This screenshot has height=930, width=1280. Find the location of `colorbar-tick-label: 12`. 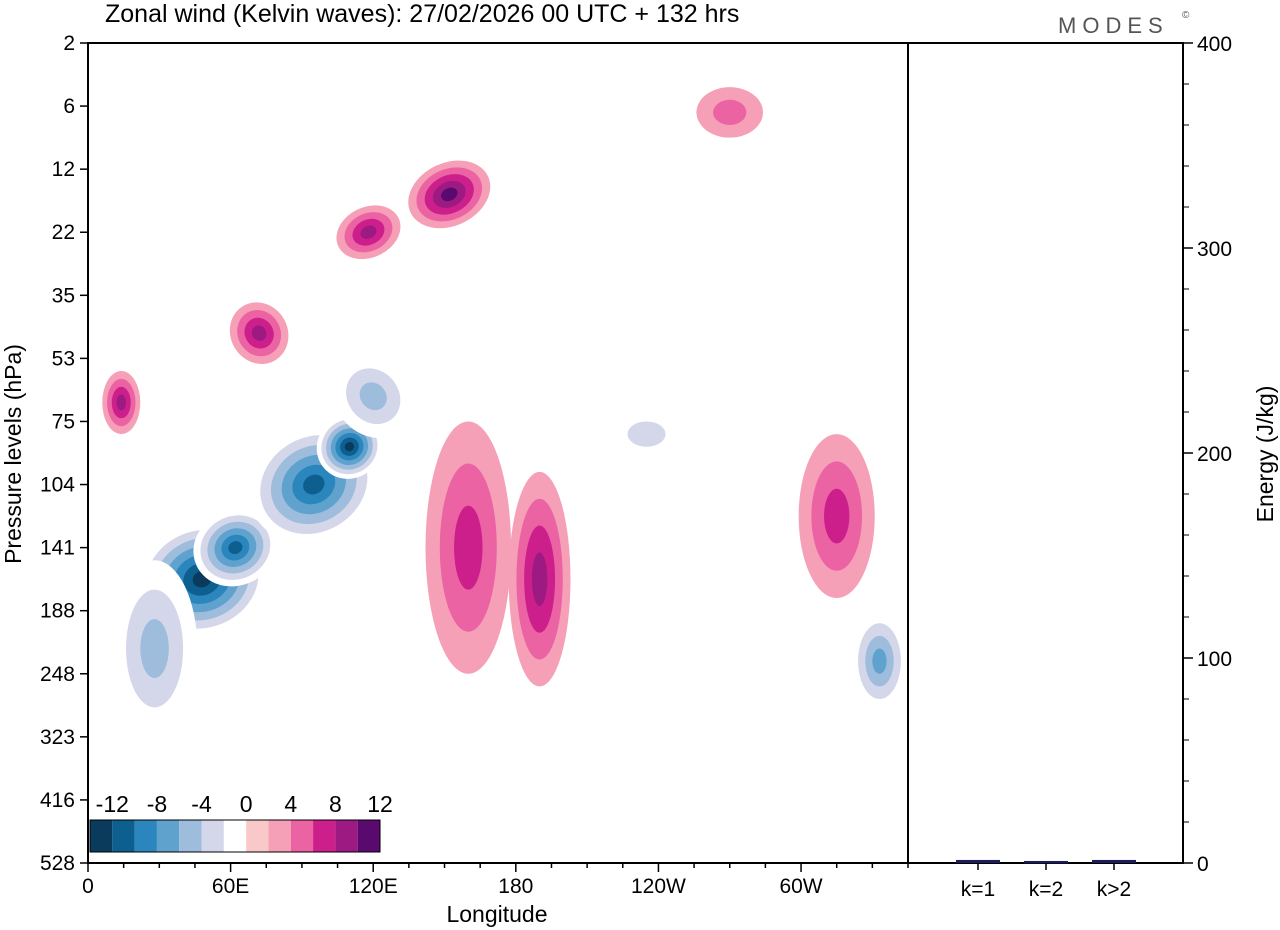

colorbar-tick-label: 12 is located at coordinates (380, 804).